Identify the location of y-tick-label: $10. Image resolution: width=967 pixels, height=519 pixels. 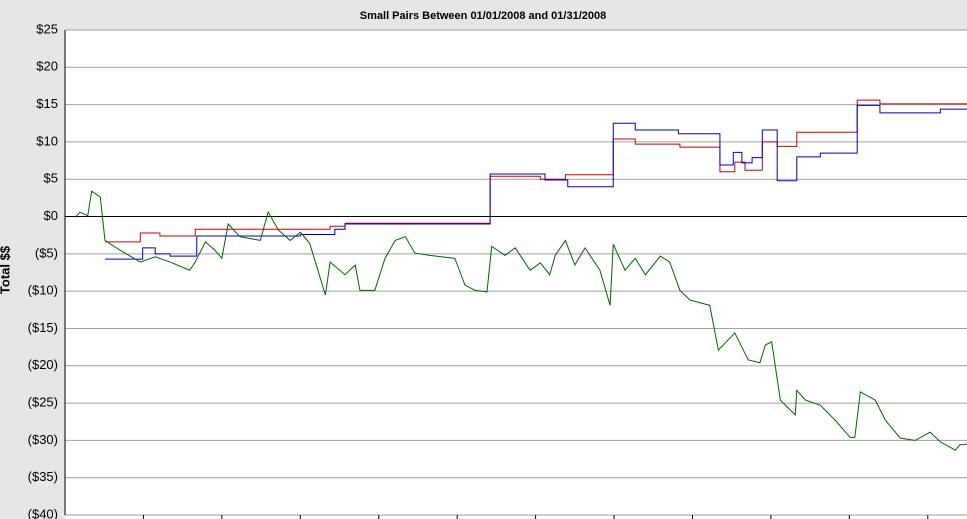
(47, 140).